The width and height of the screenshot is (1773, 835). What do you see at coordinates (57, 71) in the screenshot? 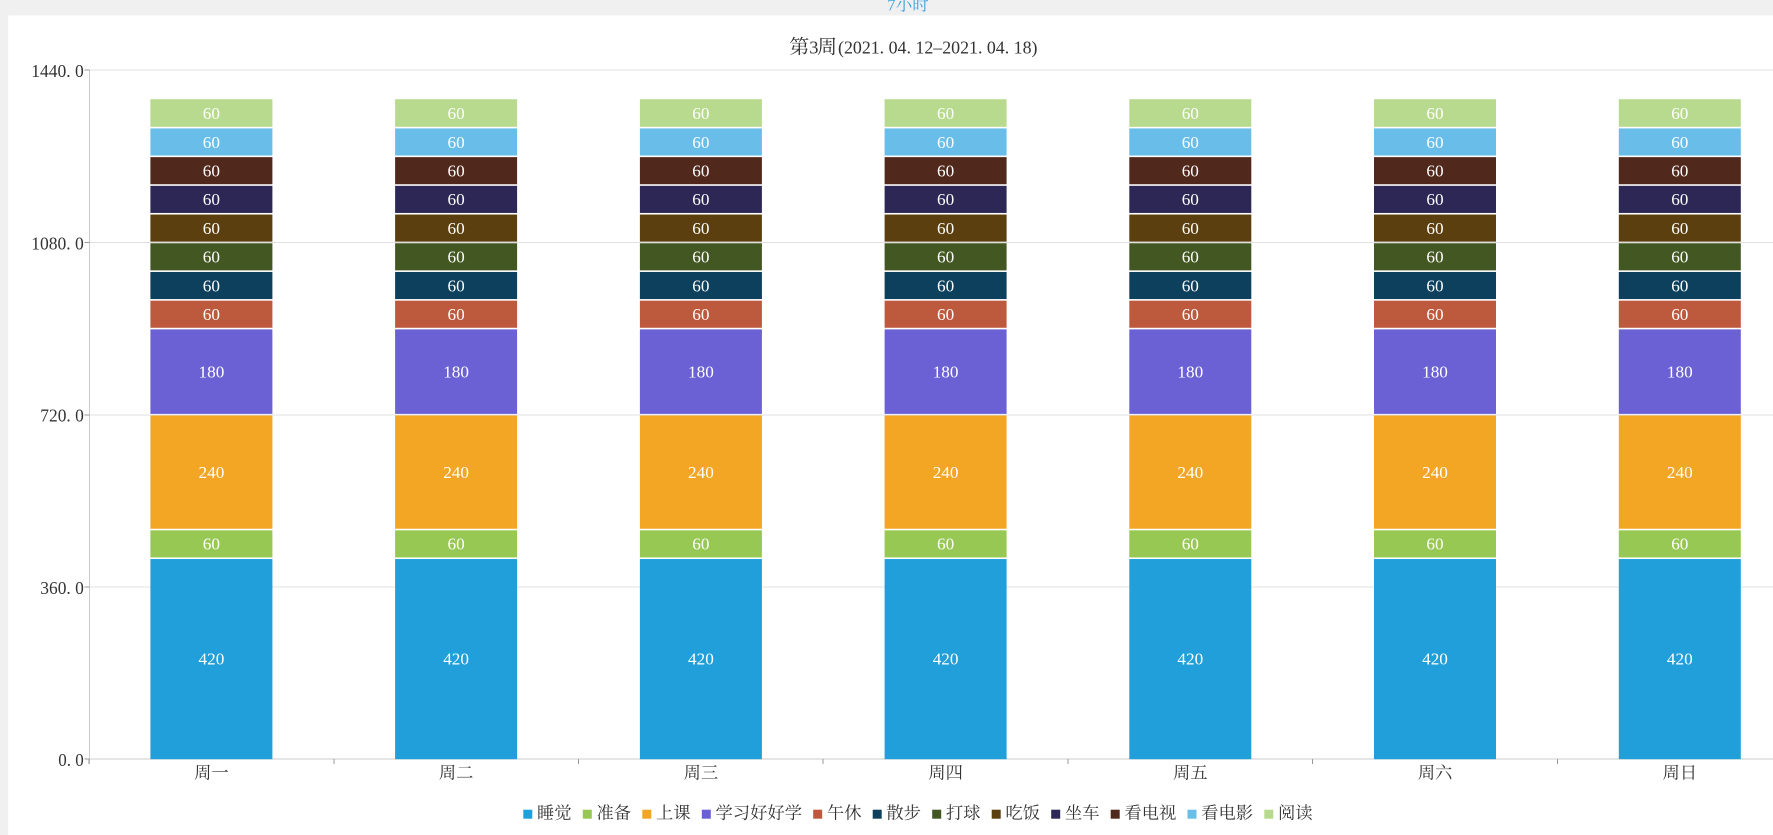
I see `svg-text: 1440. 0` at bounding box center [57, 71].